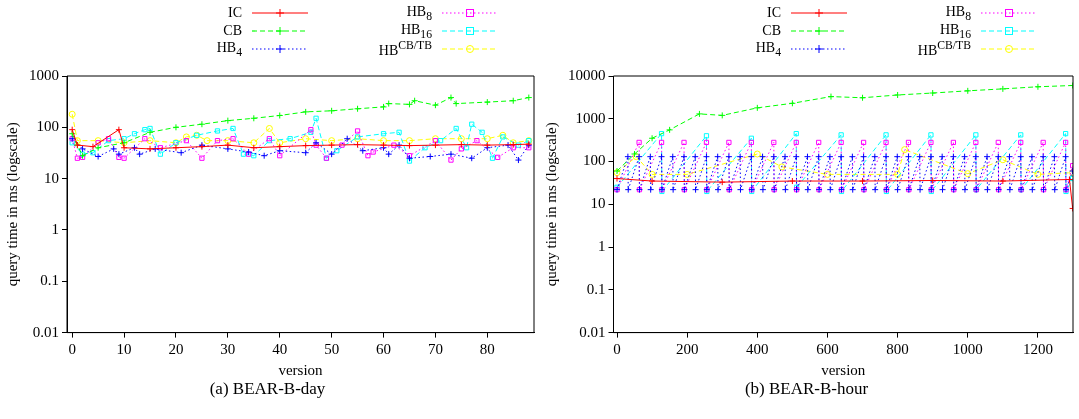  Describe the element at coordinates (897, 348) in the screenshot. I see `x-tick-label: 800` at that location.